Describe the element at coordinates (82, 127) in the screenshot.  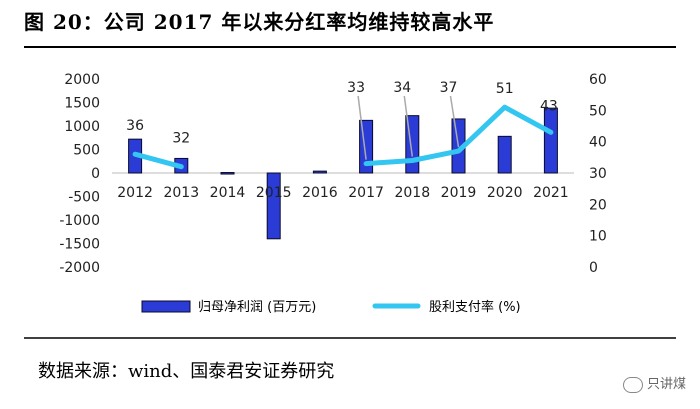
I see `left-axis-tick-label: 1000` at that location.